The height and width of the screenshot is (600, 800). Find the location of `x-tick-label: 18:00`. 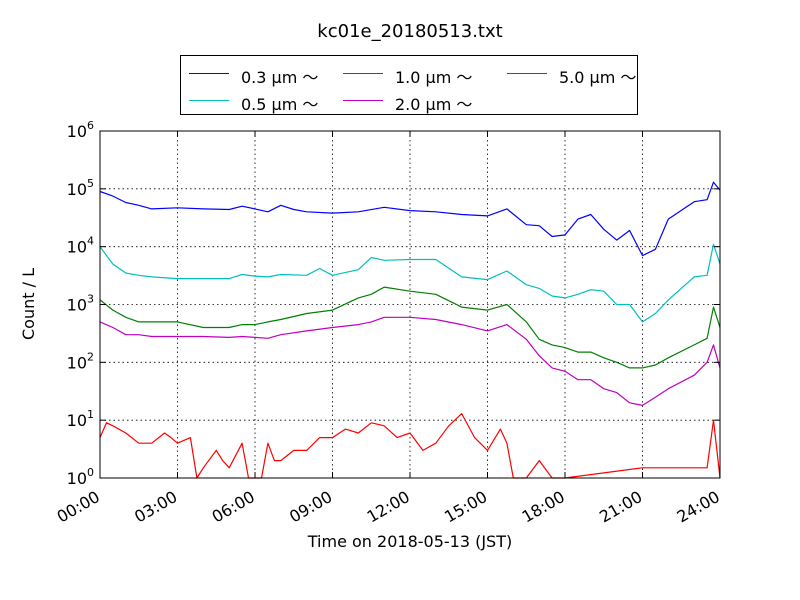

x-tick-label: 18:00 is located at coordinates (543, 507).